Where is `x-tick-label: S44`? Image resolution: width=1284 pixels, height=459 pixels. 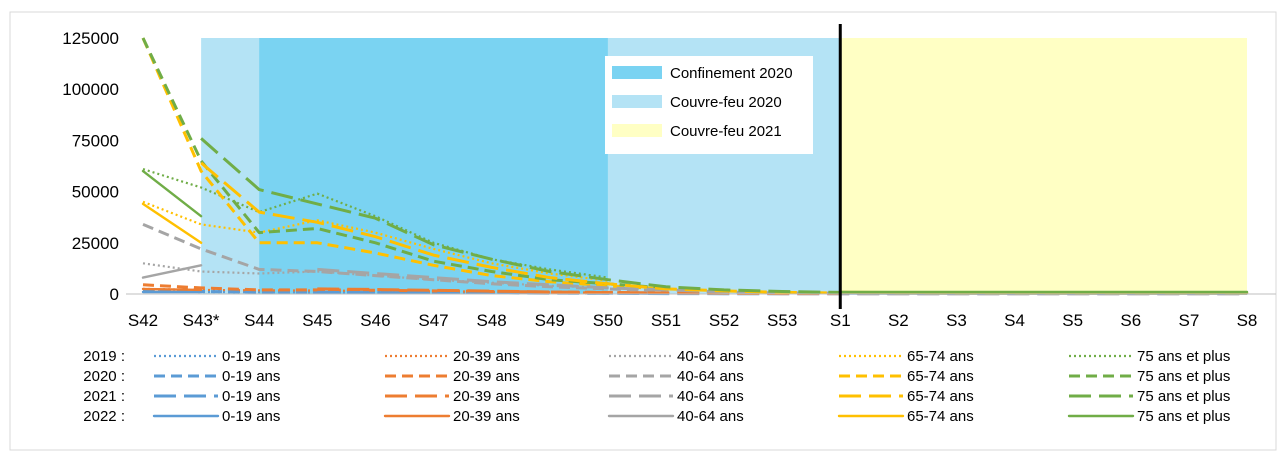 x-tick-label: S44 is located at coordinates (259, 320).